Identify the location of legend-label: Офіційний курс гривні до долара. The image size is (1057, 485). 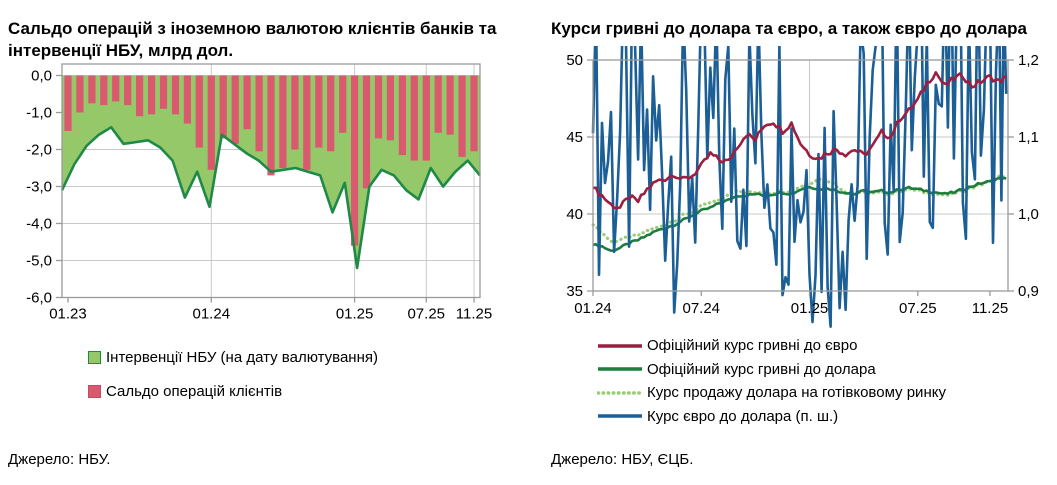
(761, 369).